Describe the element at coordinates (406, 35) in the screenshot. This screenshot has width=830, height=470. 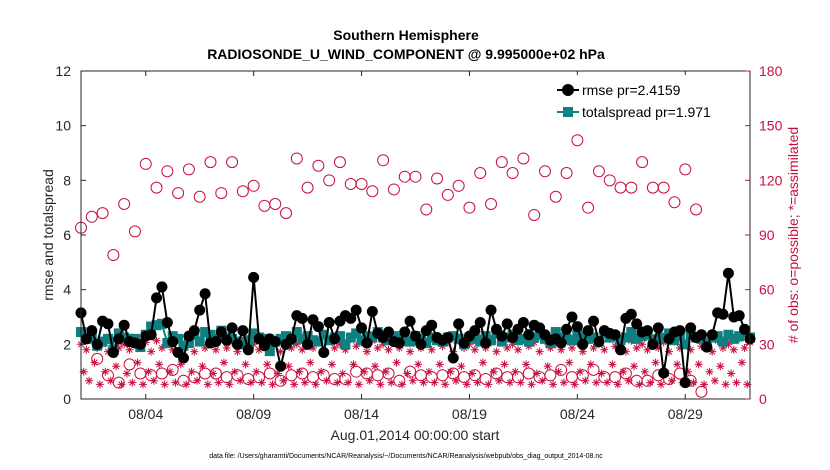
I see `chart-title: Southern Hemisphere` at that location.